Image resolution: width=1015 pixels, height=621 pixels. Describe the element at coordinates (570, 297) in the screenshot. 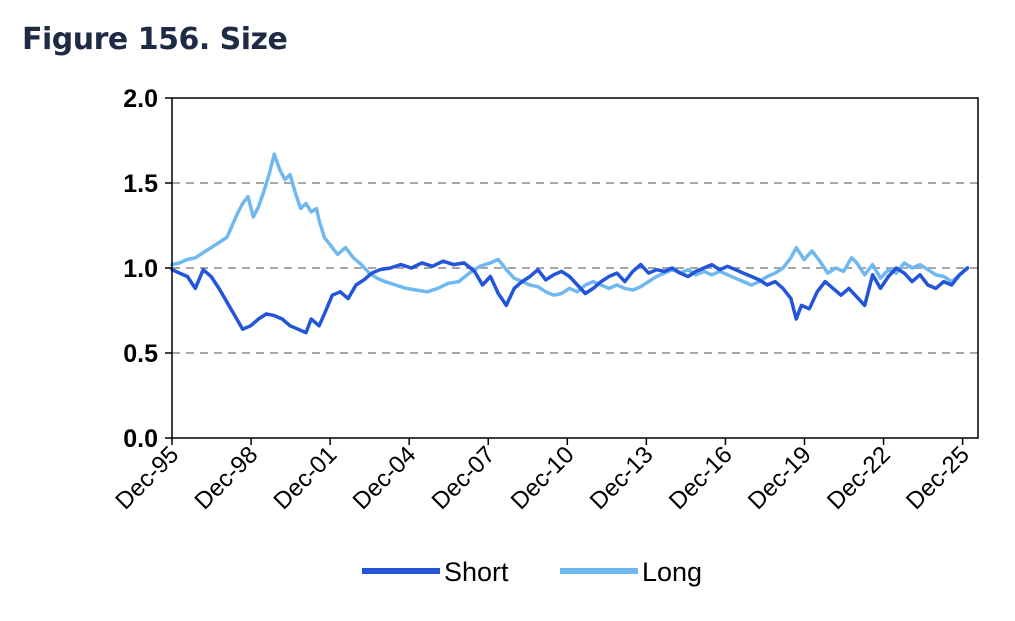

I see `series-line-short` at that location.